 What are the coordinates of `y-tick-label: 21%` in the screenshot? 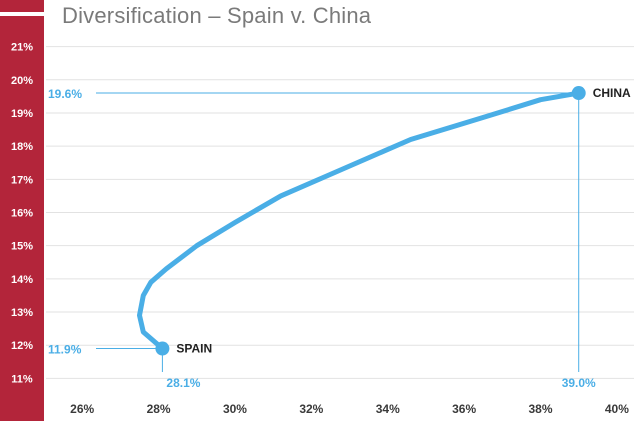 It's located at (22, 48).